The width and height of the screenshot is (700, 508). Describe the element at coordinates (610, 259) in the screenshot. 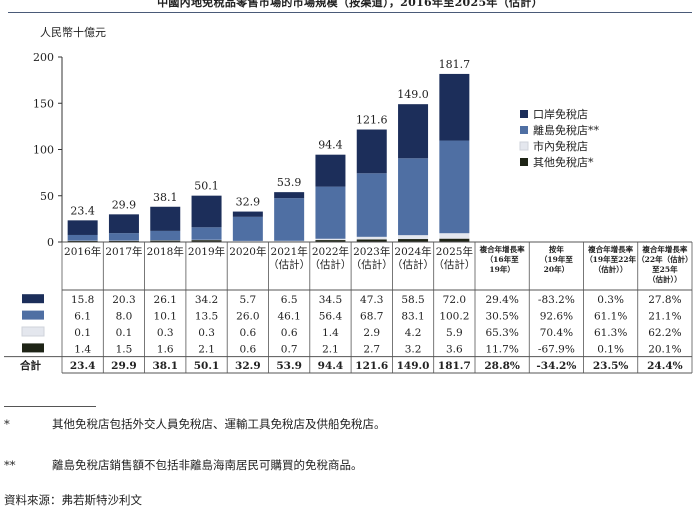

I see `growth-header: （19年至22年` at that location.